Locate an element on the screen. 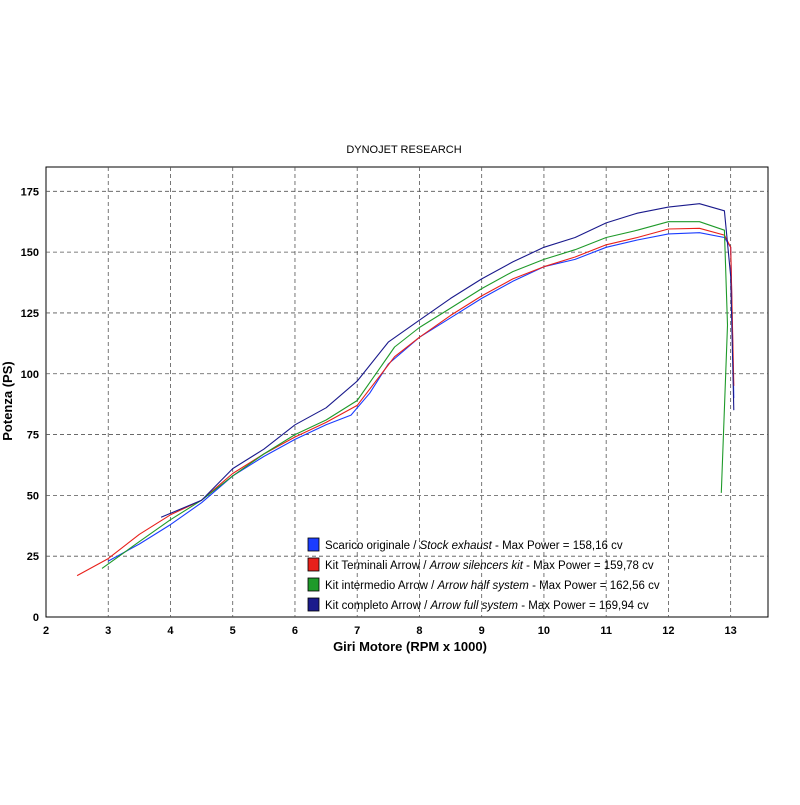  y-tick-label: 75 is located at coordinates (33, 436).